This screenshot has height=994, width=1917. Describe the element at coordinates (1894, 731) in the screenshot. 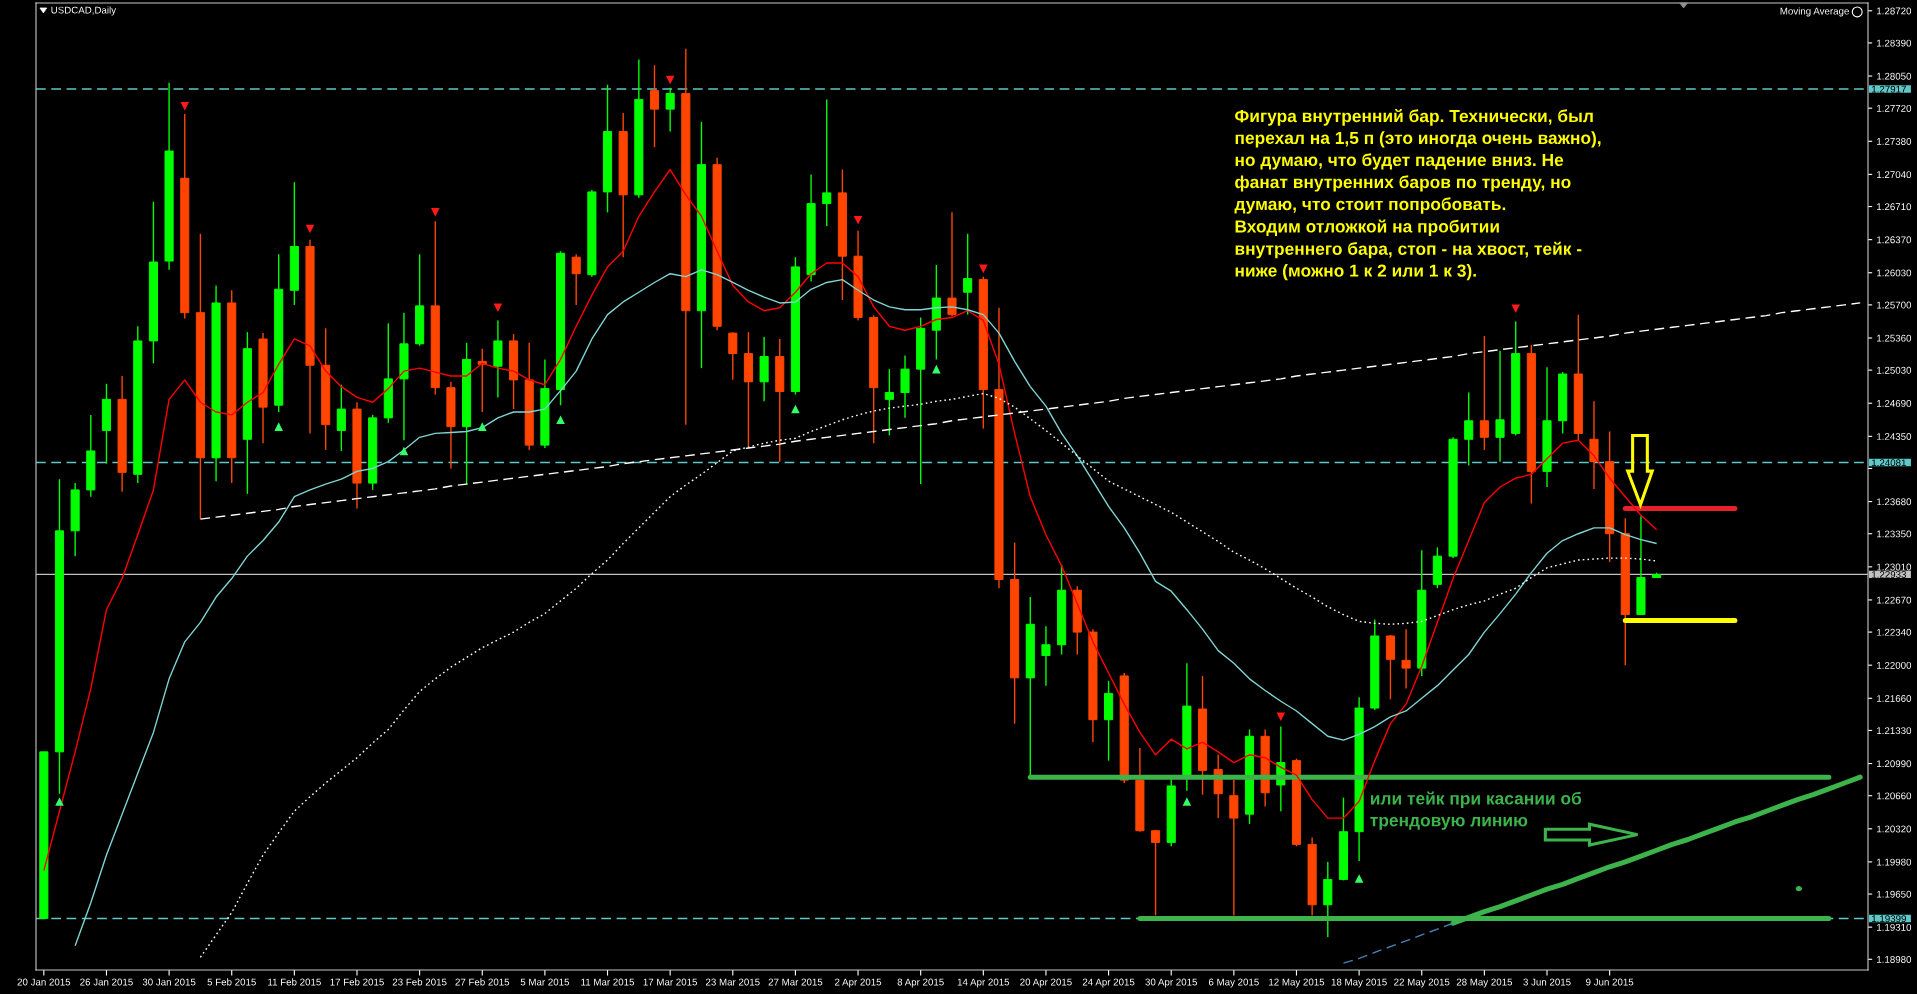

I see `y-tick-label: 1.21330` at that location.